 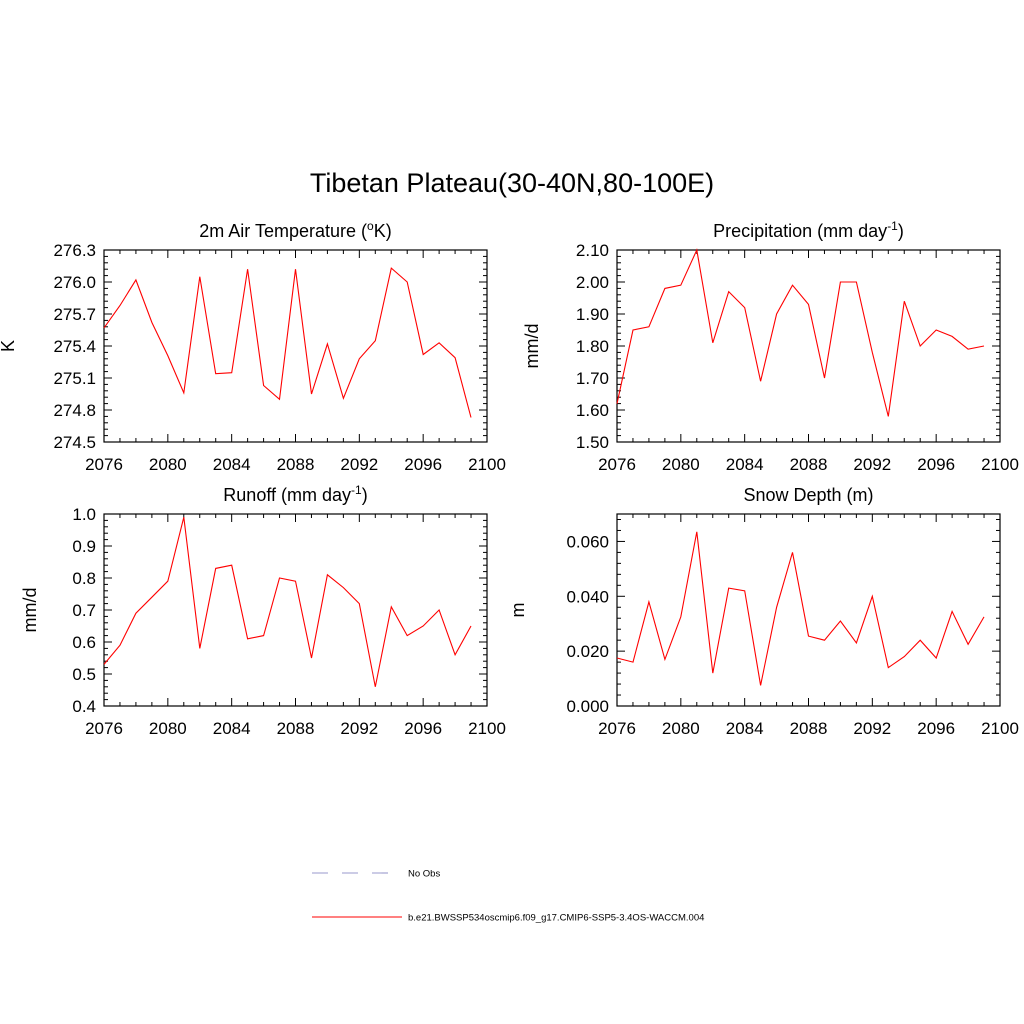 What do you see at coordinates (74, 250) in the screenshot?
I see `y-tick-label: 276.3` at bounding box center [74, 250].